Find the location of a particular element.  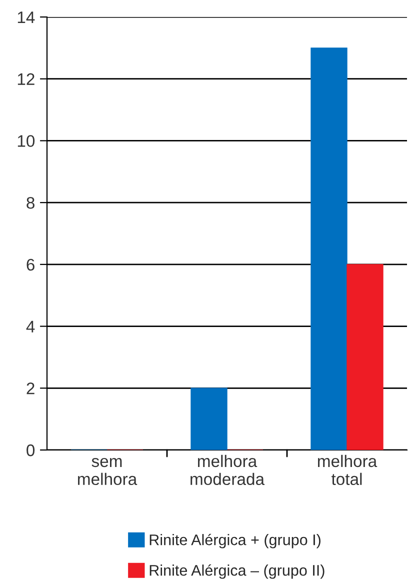

y-tick-label: 6 is located at coordinates (30, 264).